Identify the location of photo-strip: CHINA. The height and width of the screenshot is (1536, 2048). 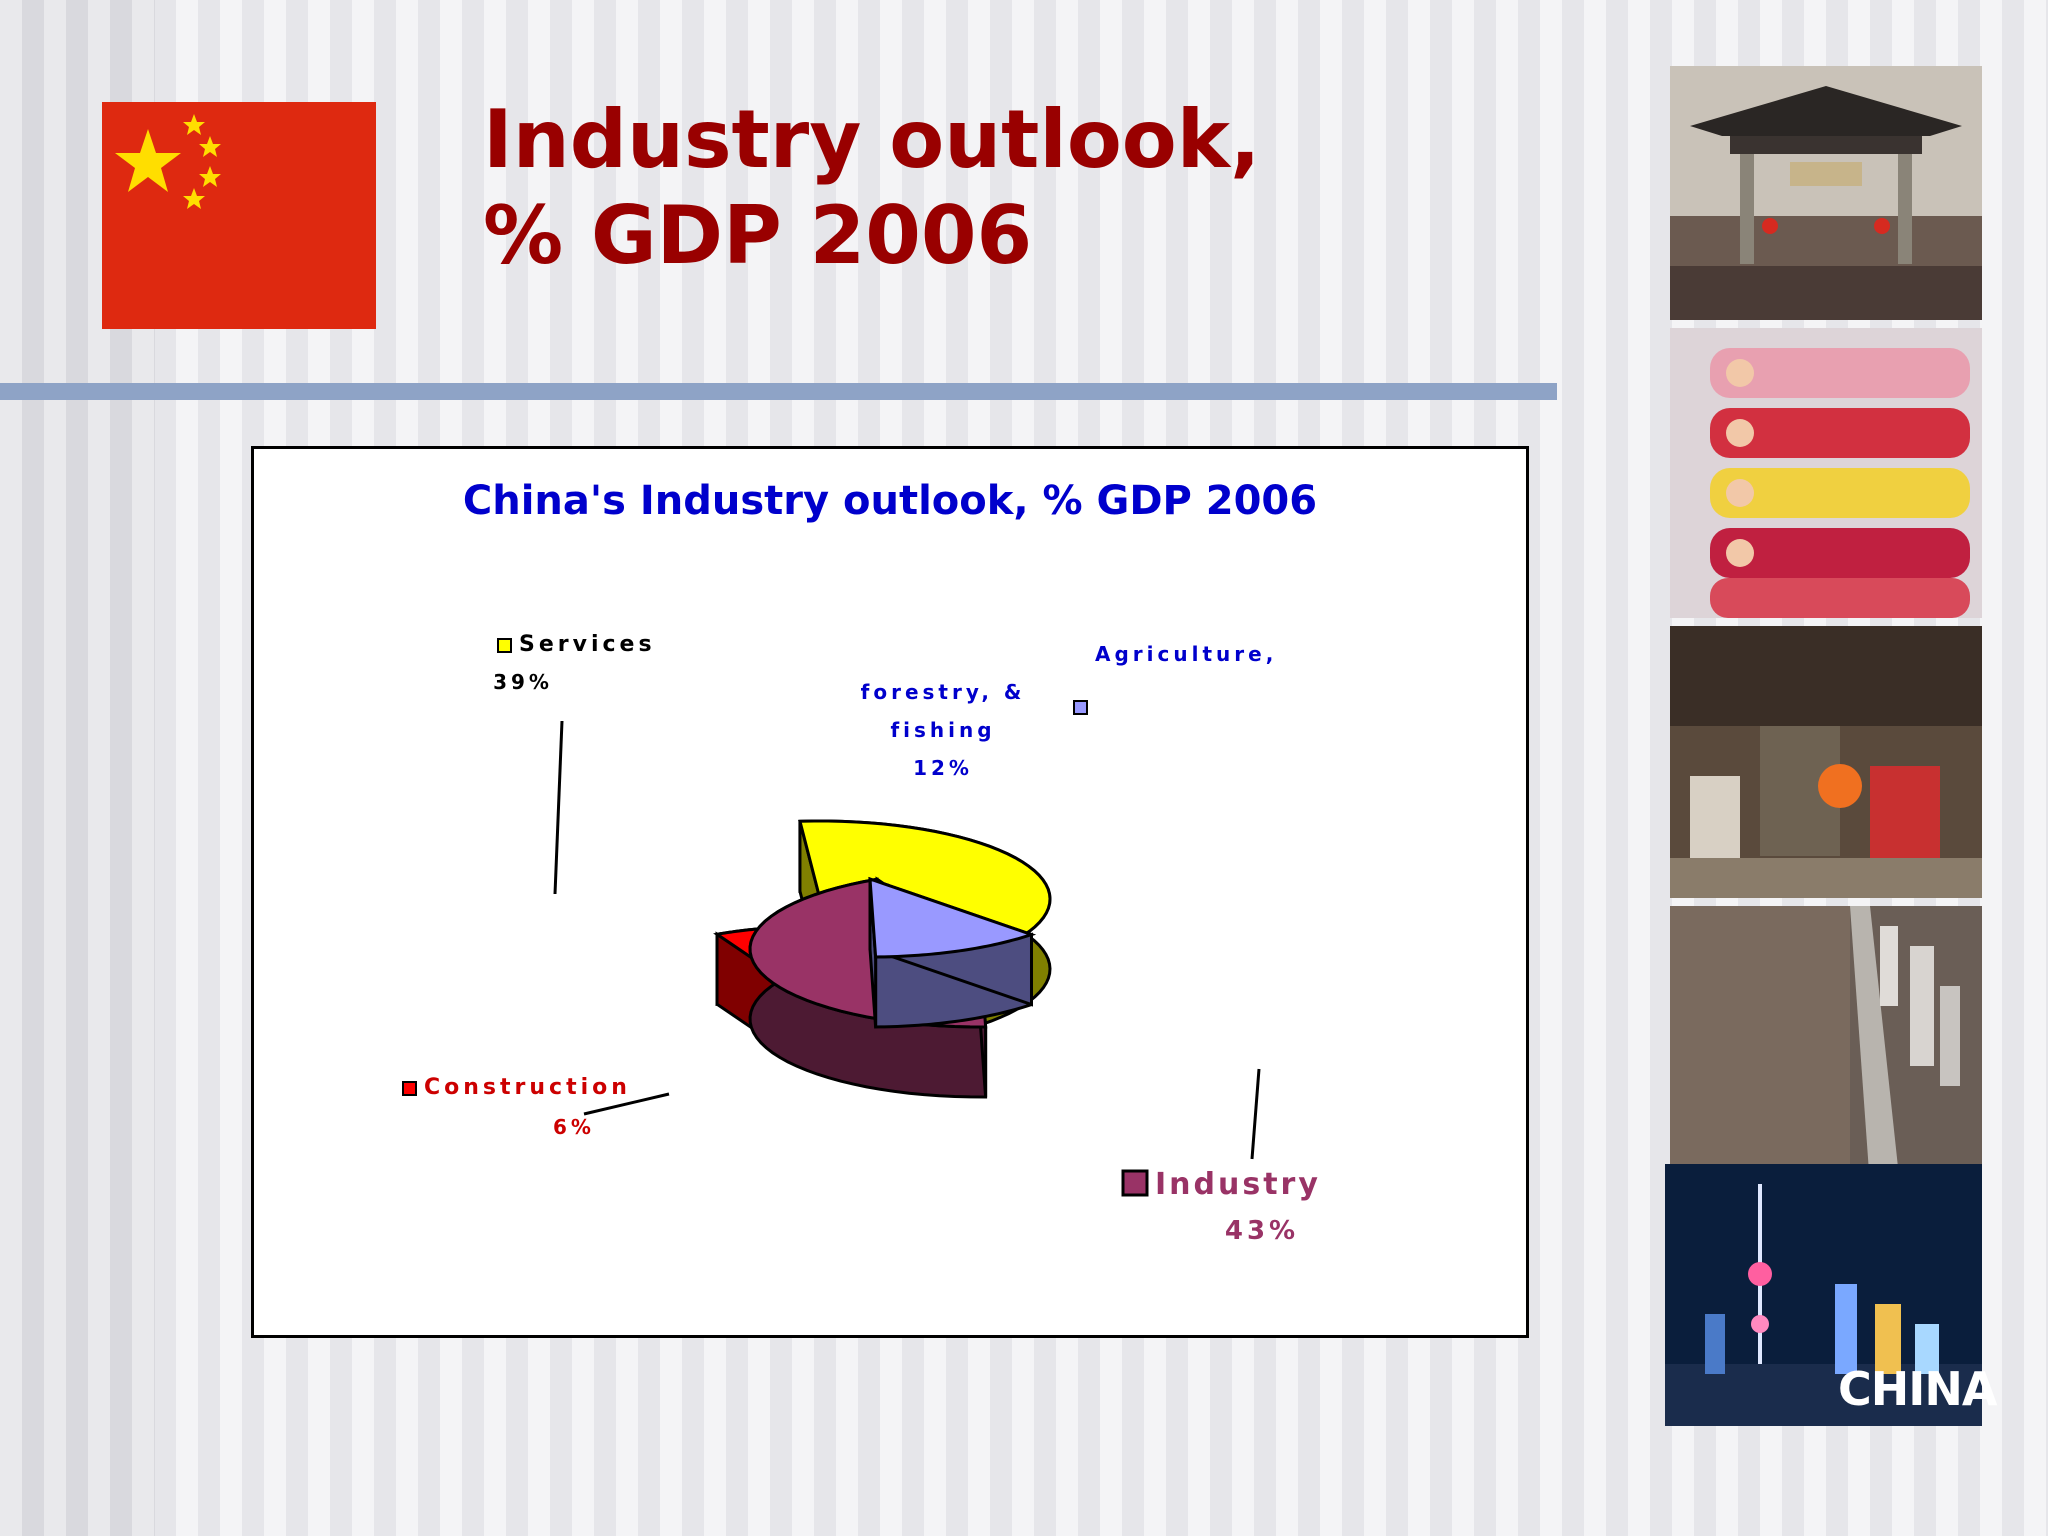
(1831, 746).